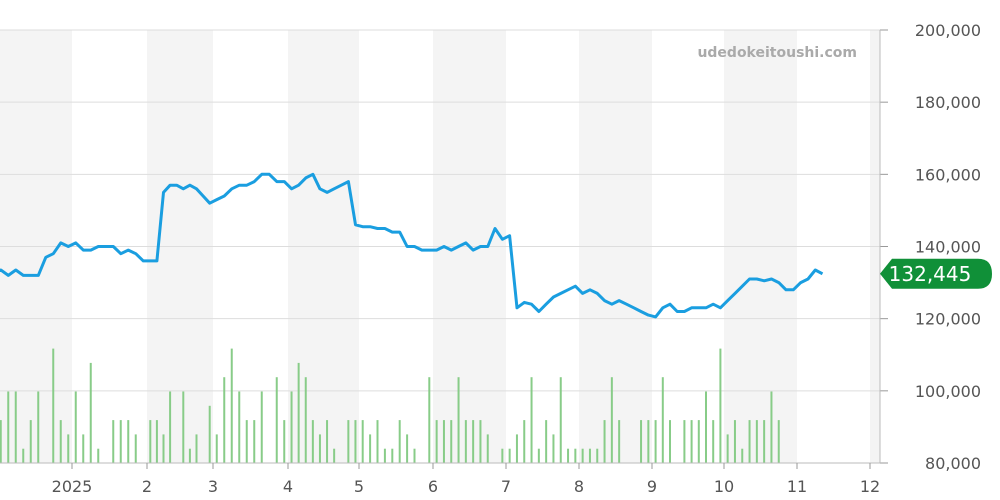 This screenshot has height=500, width=1000. What do you see at coordinates (213, 486) in the screenshot?
I see `x-tick-label: 3` at bounding box center [213, 486].